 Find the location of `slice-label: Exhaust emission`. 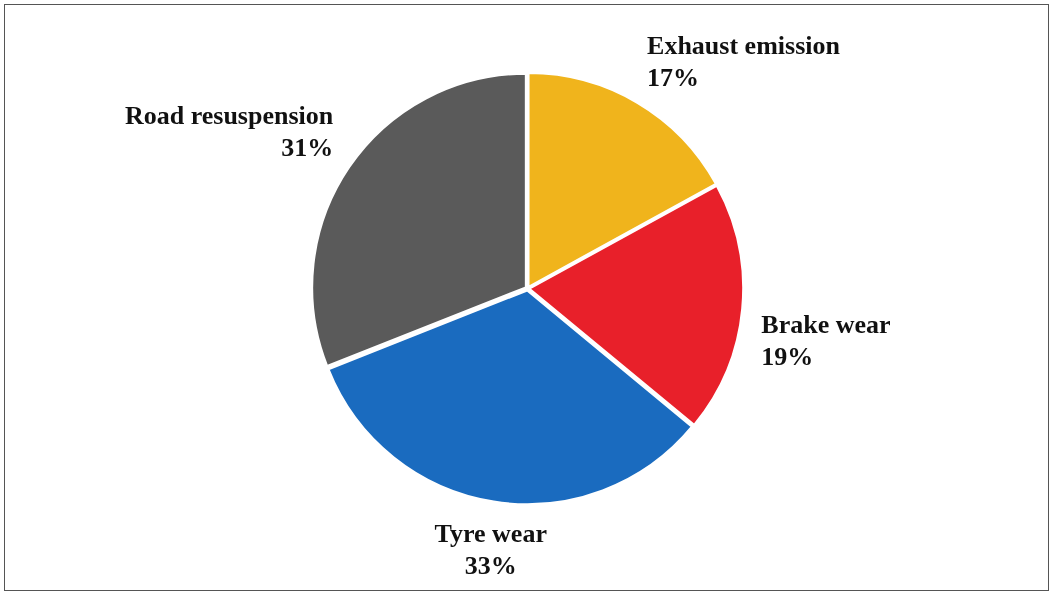

slice-label: Exhaust emission is located at coordinates (744, 46).